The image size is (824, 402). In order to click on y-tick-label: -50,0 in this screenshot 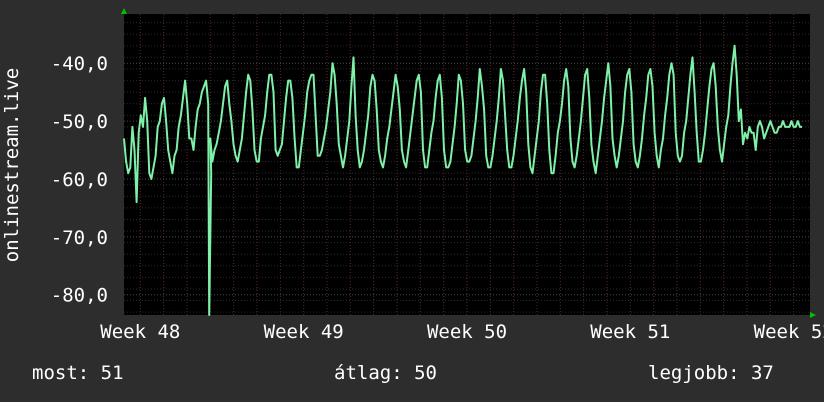, I will do `click(79, 122)`.